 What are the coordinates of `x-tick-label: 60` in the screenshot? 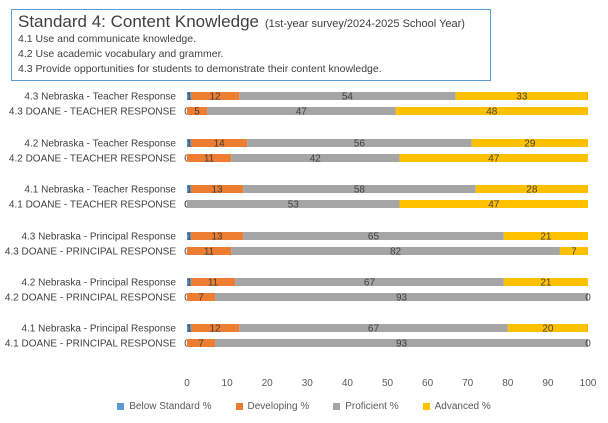 It's located at (428, 383).